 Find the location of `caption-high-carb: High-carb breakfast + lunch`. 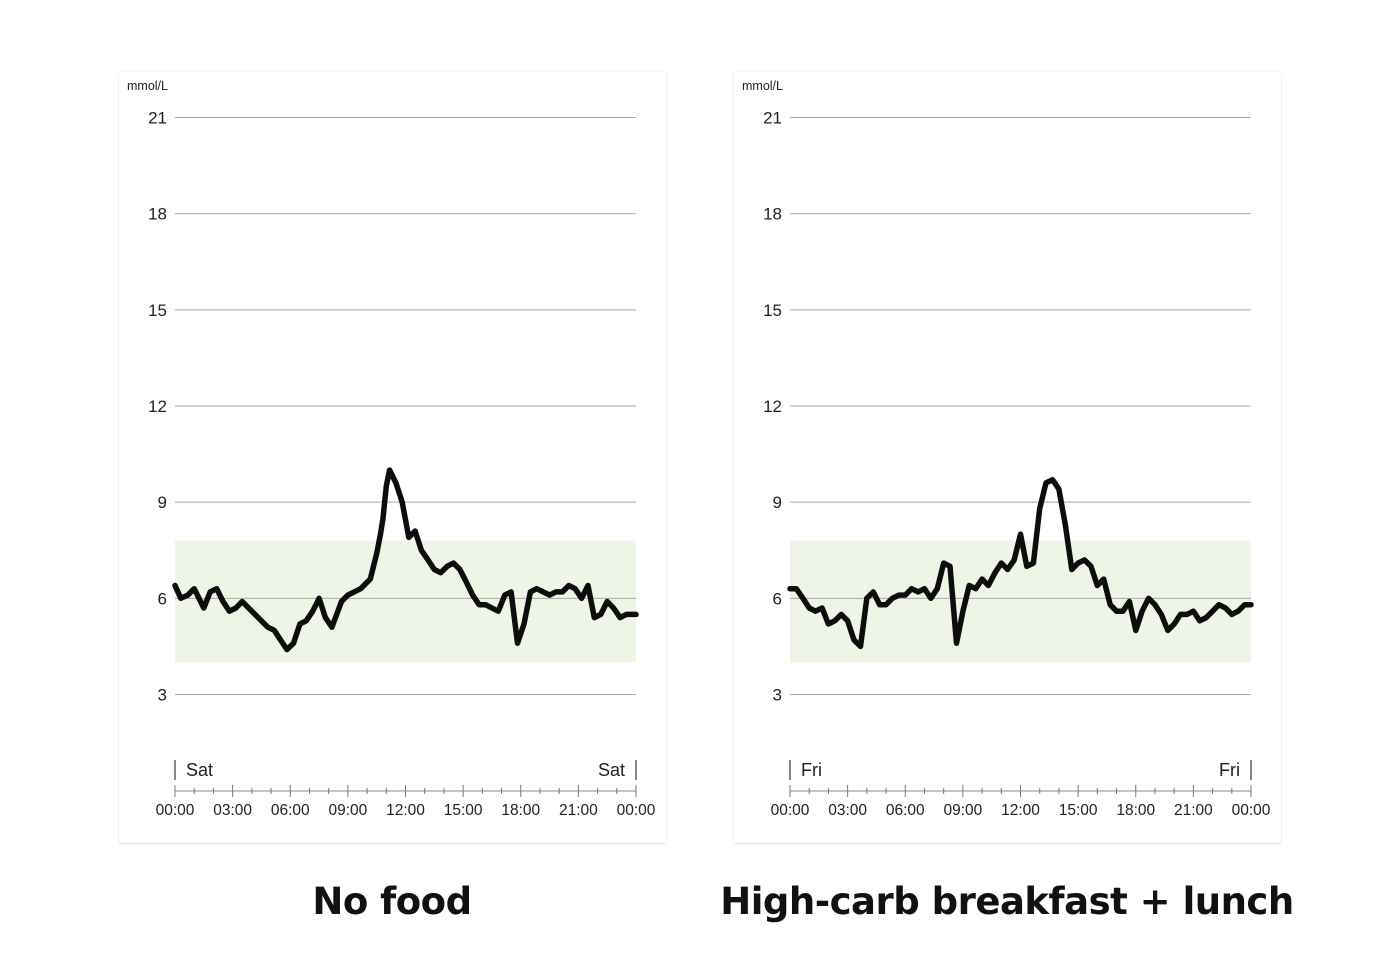

caption-high-carb: High-carb breakfast + lunch is located at coordinates (1007, 901).